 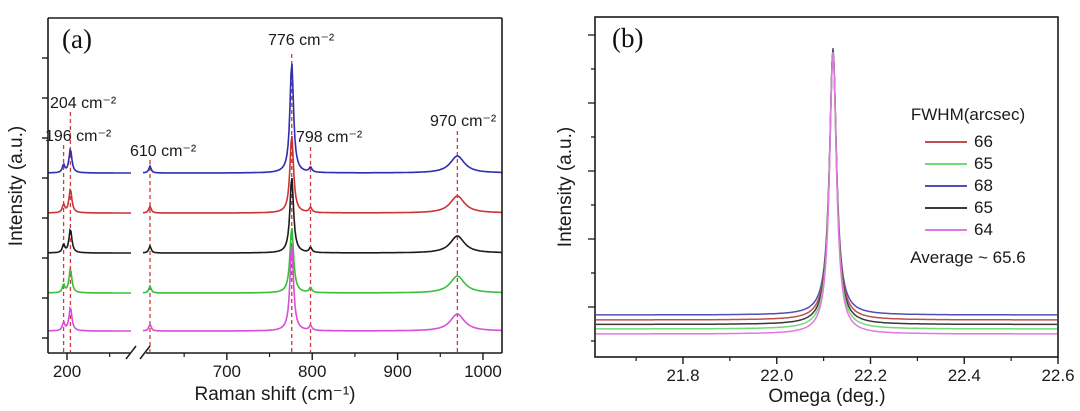 I want to click on x-tick-label: 1000, so click(x=483, y=371).